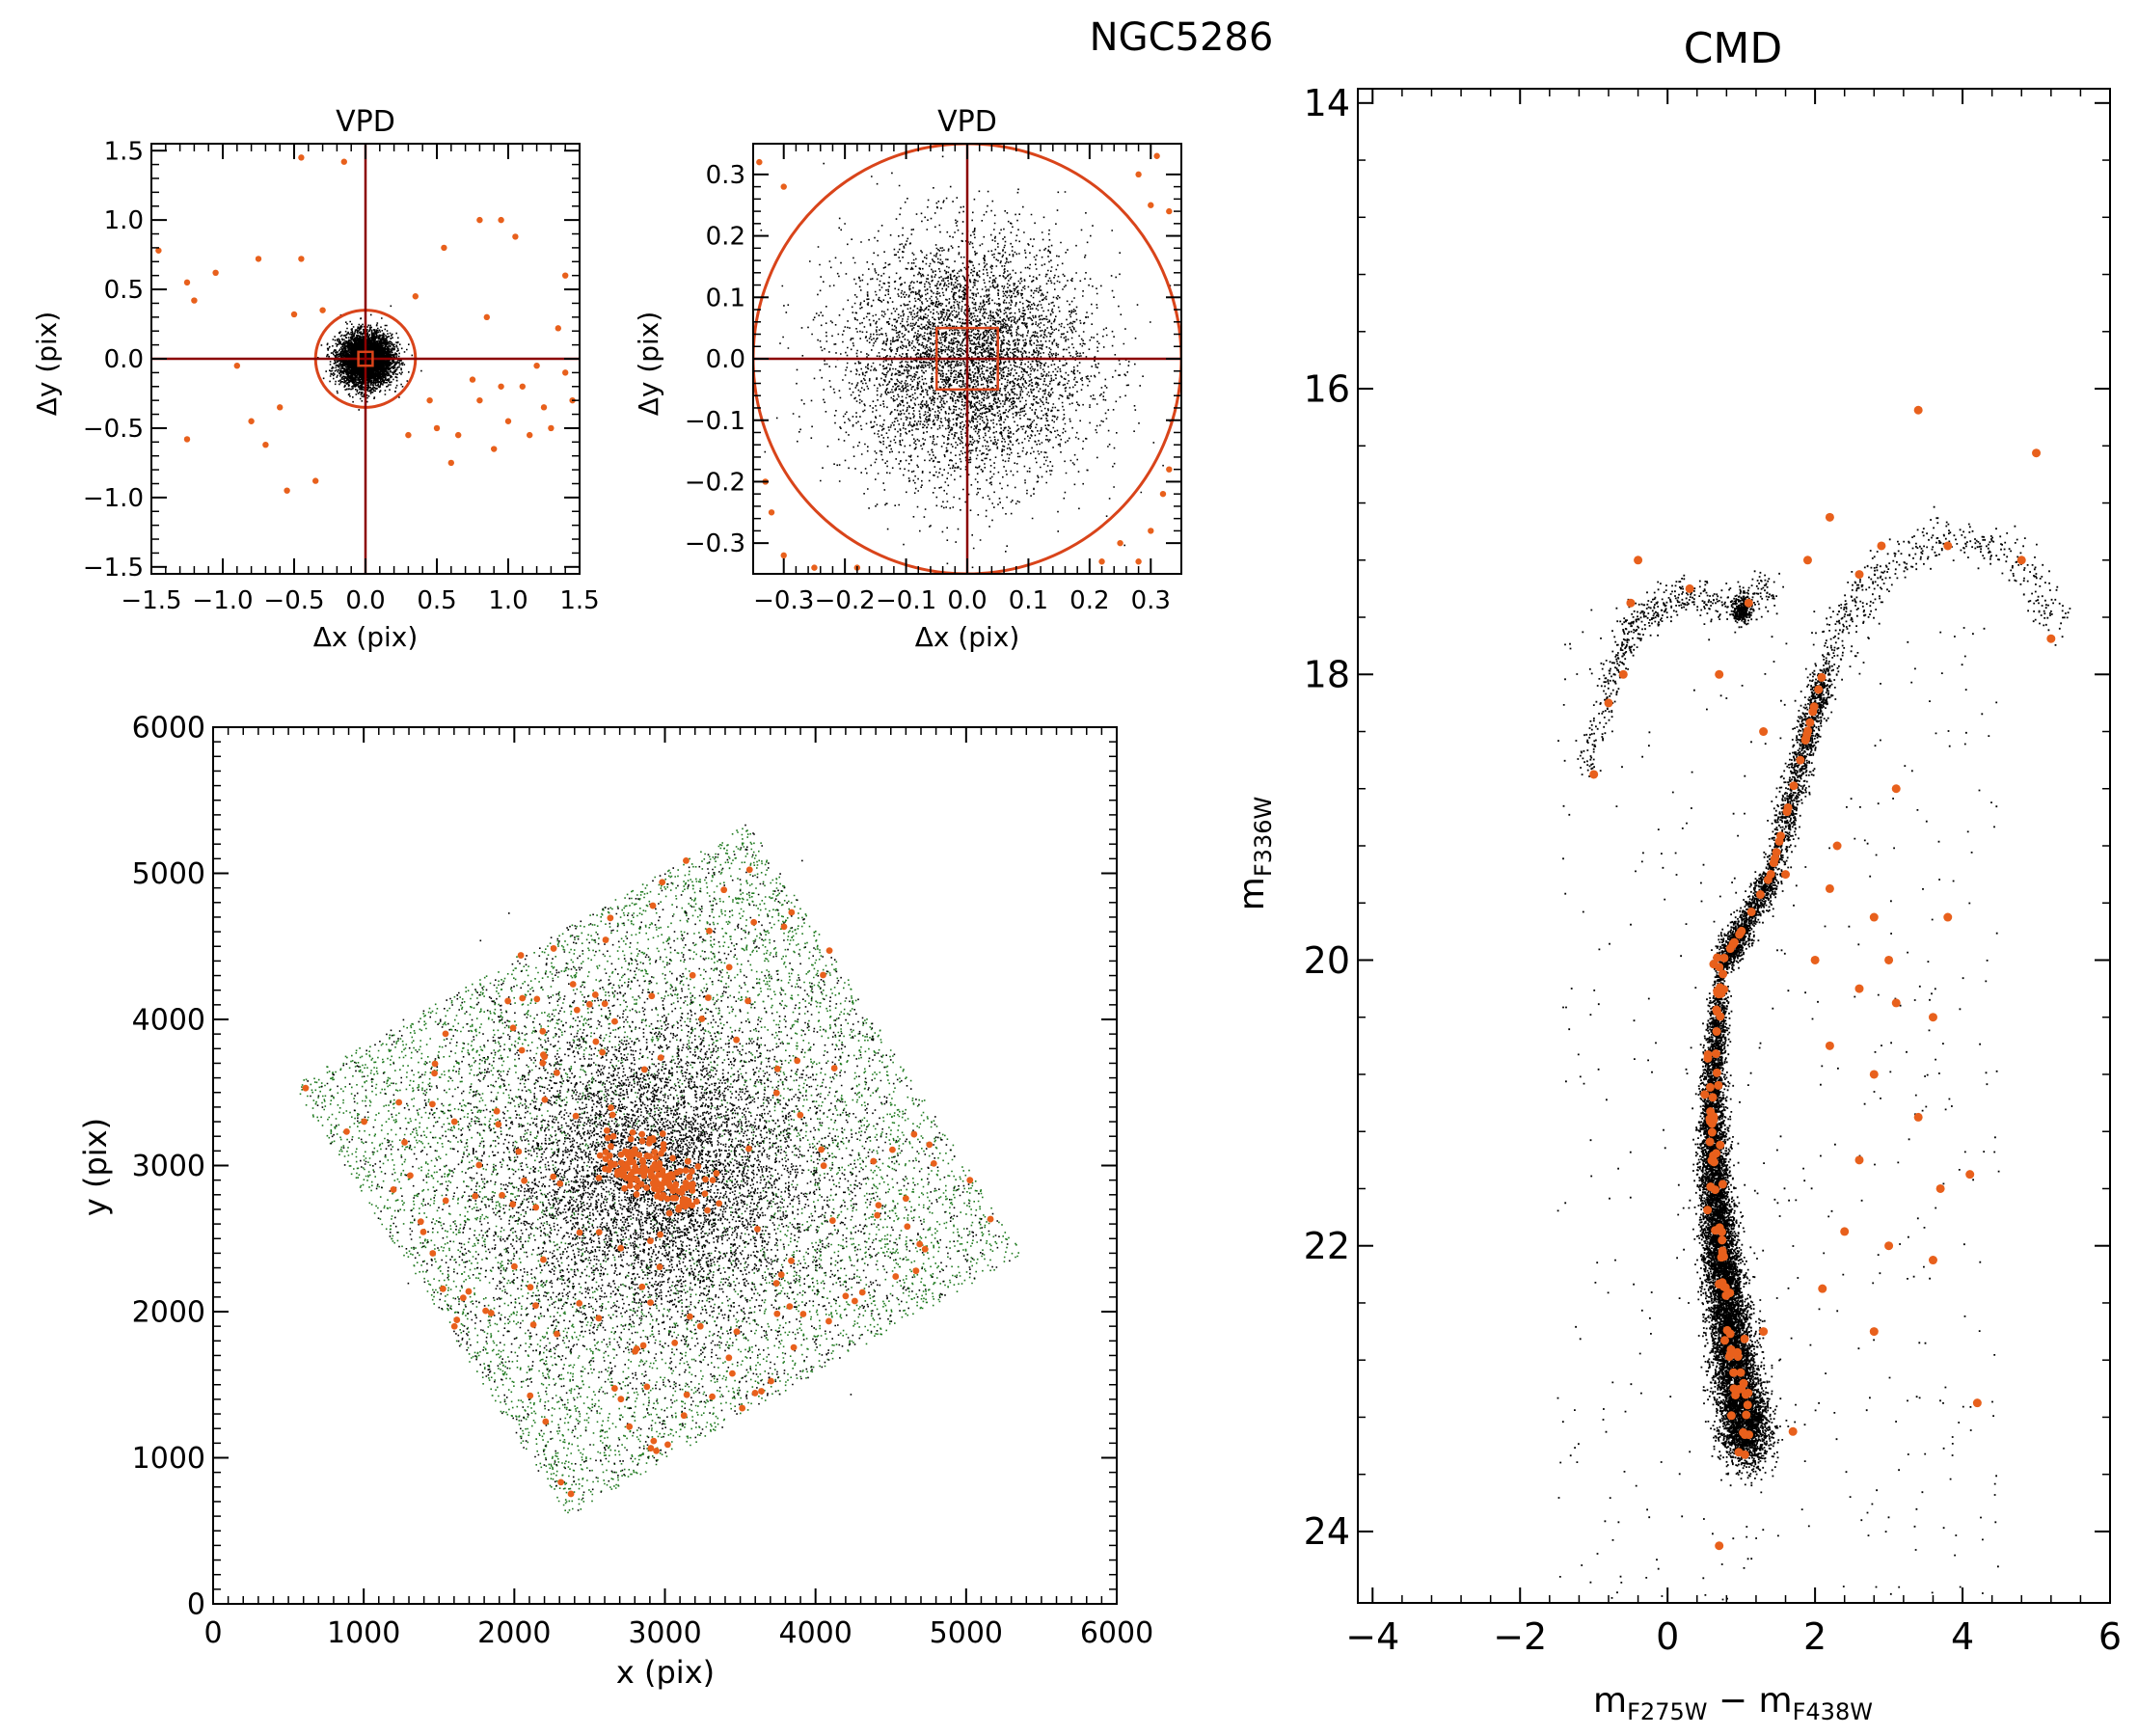  What do you see at coordinates (1327, 1246) in the screenshot?
I see `y-tick-label: 22` at bounding box center [1327, 1246].